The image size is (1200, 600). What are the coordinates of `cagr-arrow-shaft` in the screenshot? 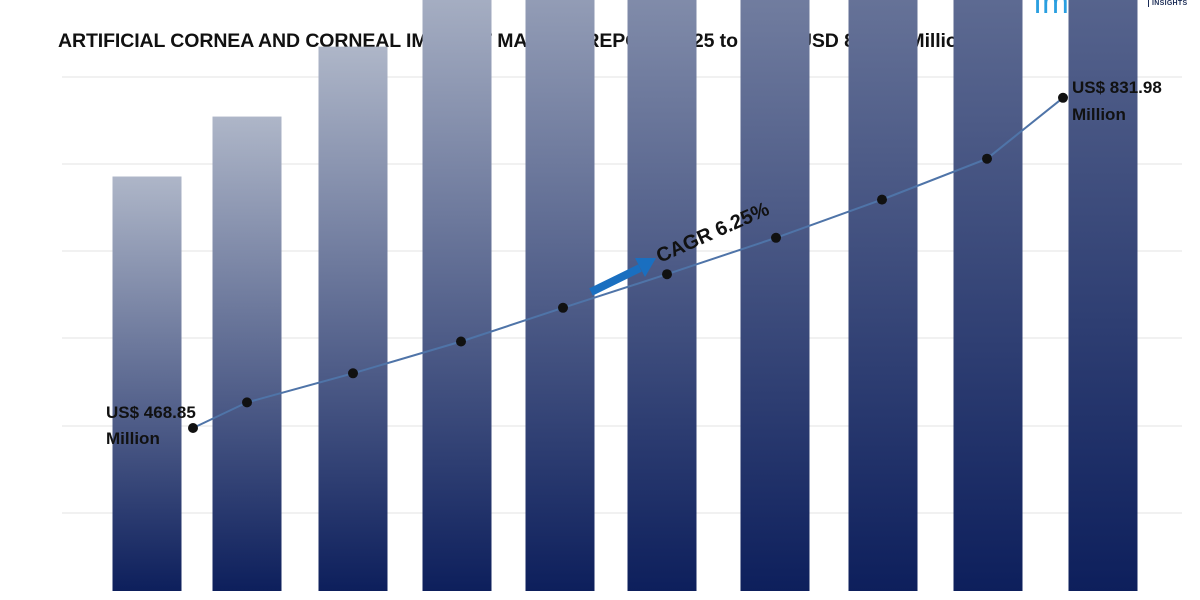 It's located at (615, 280).